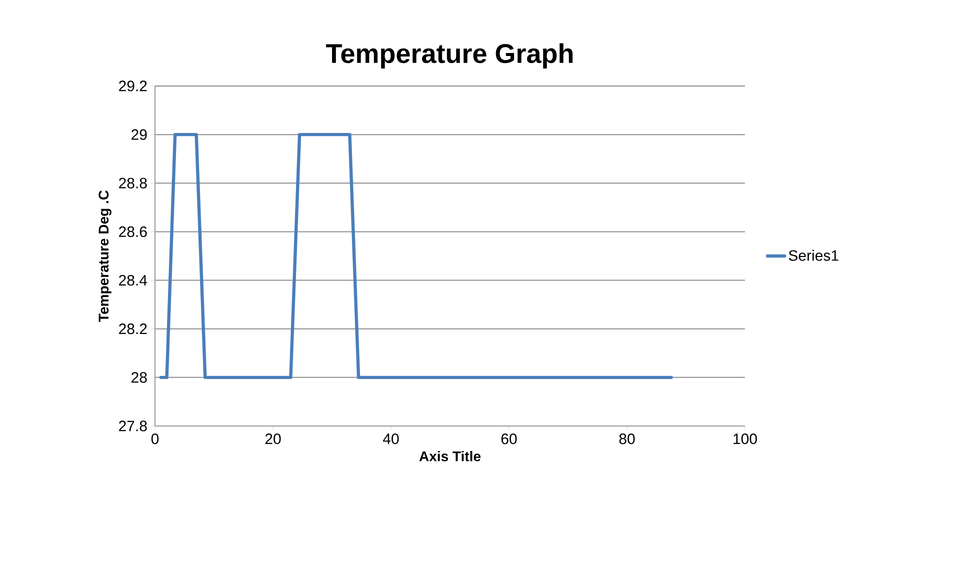  What do you see at coordinates (133, 329) in the screenshot?
I see `y-tick-label: 28.2` at bounding box center [133, 329].